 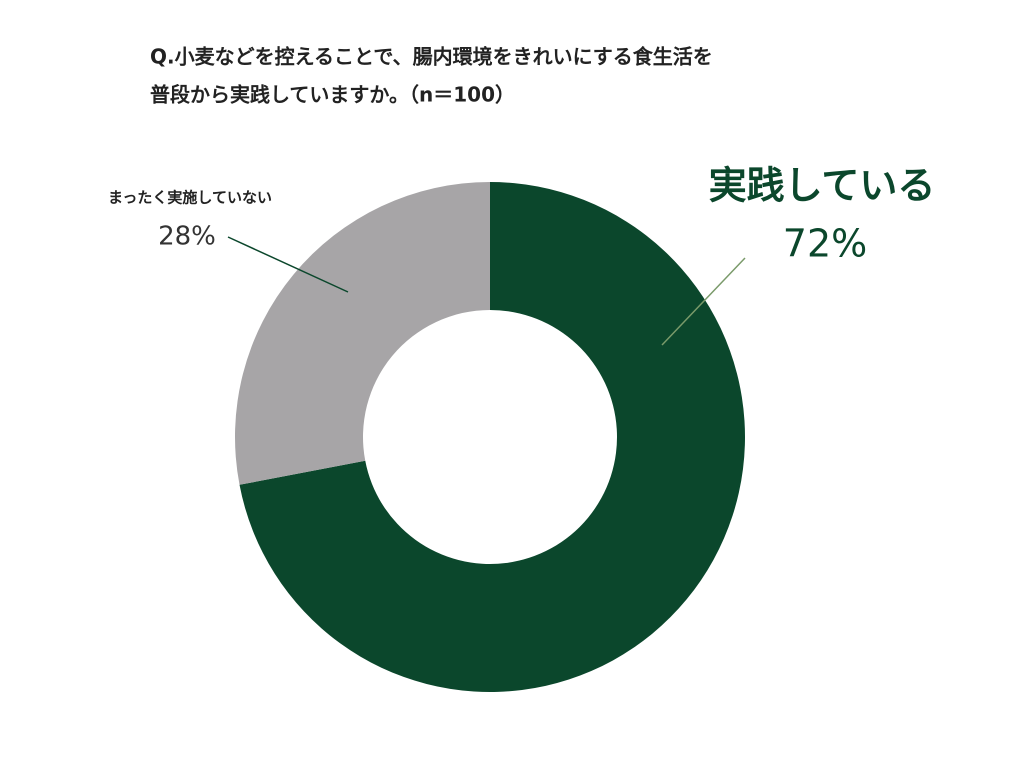 I want to click on category-label: 実践している, so click(x=822, y=186).